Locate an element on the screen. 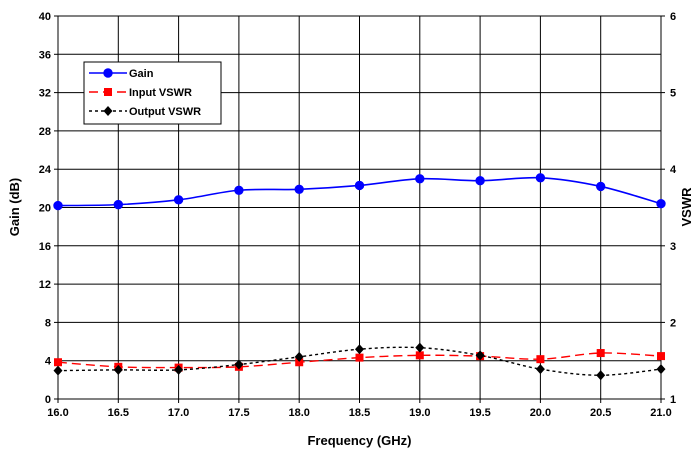  y2-tick-label: 6 is located at coordinates (673, 17).